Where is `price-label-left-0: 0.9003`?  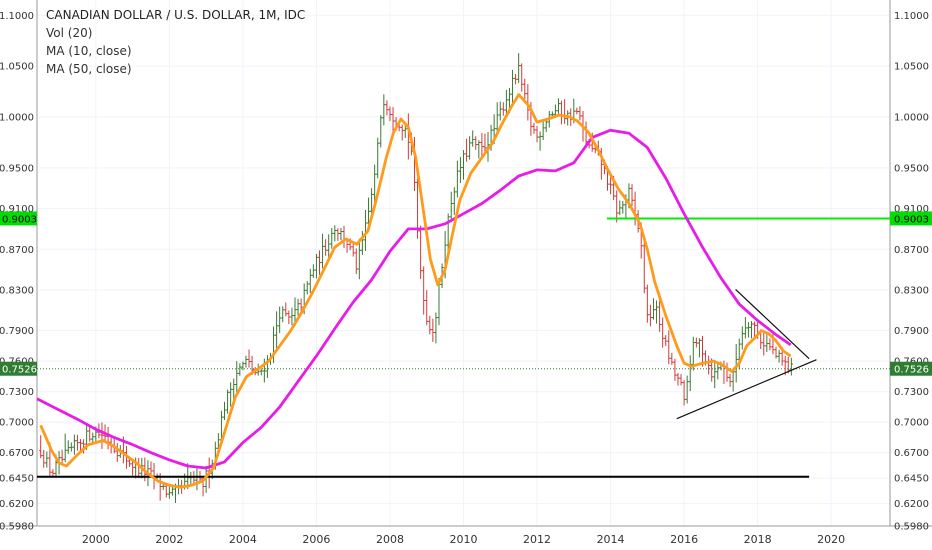 price-label-left-0: 0.9003 is located at coordinates (18, 218).